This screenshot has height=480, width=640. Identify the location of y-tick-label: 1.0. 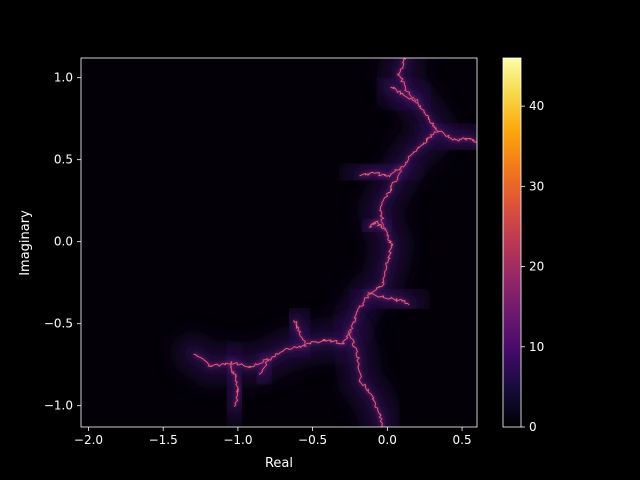
(63, 78).